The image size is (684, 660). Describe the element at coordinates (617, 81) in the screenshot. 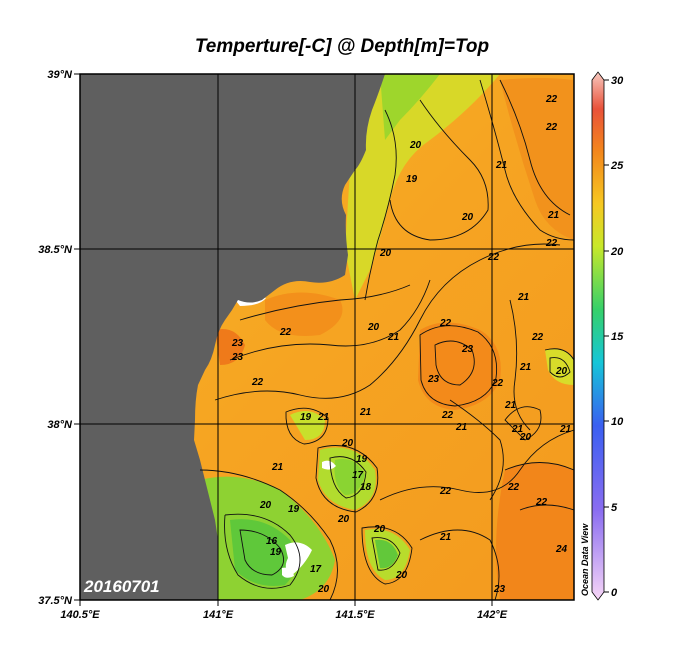

I see `colorbar-tick-label: 30` at that location.